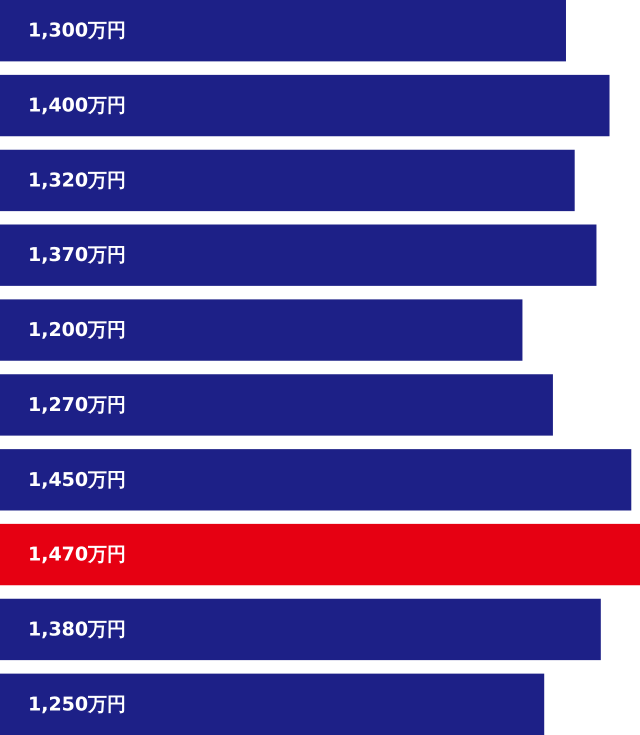  I want to click on data-label: 1,300万円, so click(77, 31).